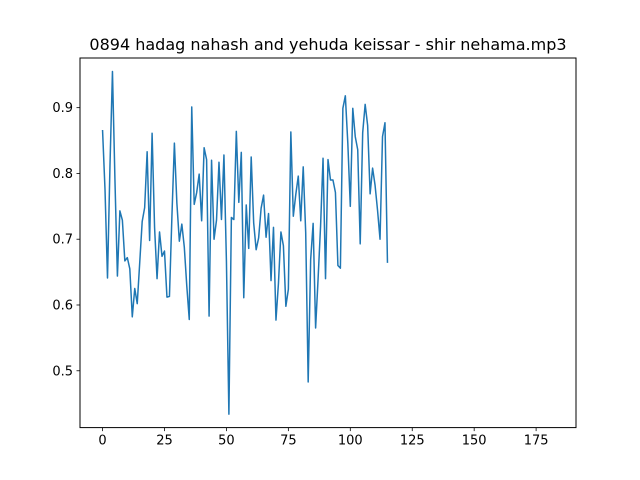 Image resolution: width=640 pixels, height=480 pixels. I want to click on y-tick-label: 0.7, so click(62, 240).